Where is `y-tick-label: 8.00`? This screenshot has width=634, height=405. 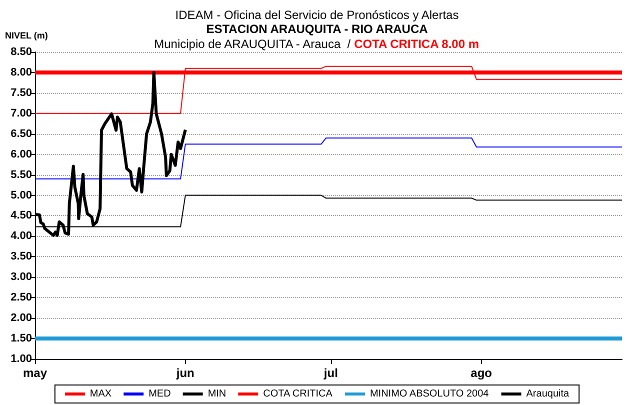
y-tick-label: 8.00 is located at coordinates (21, 72).